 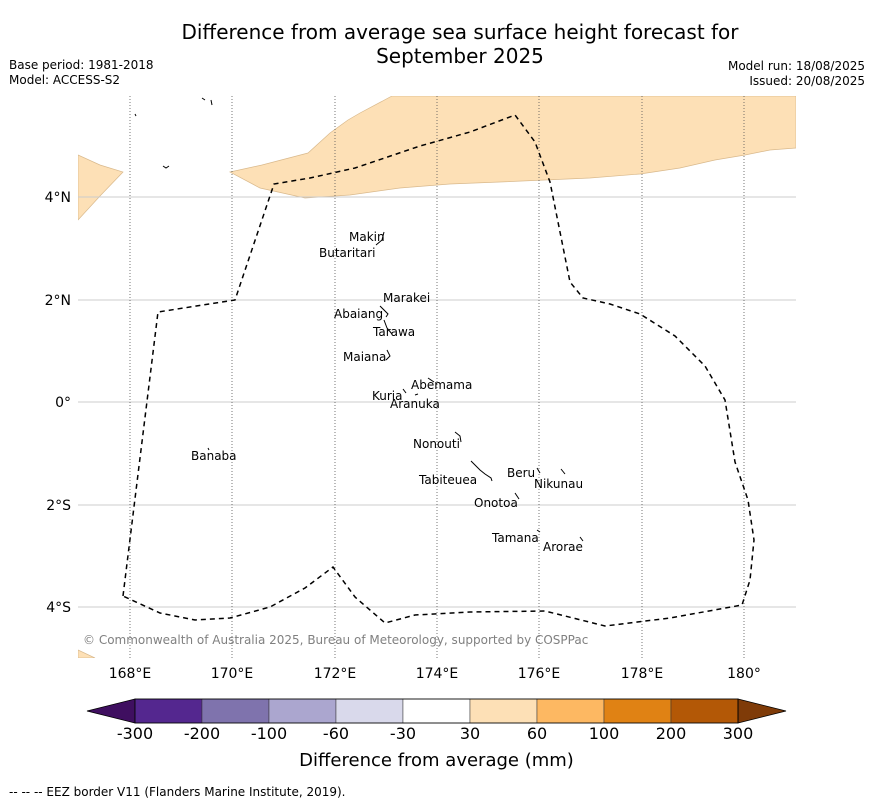 What do you see at coordinates (744, 674) in the screenshot?
I see `lon-label-180: 180°` at bounding box center [744, 674].